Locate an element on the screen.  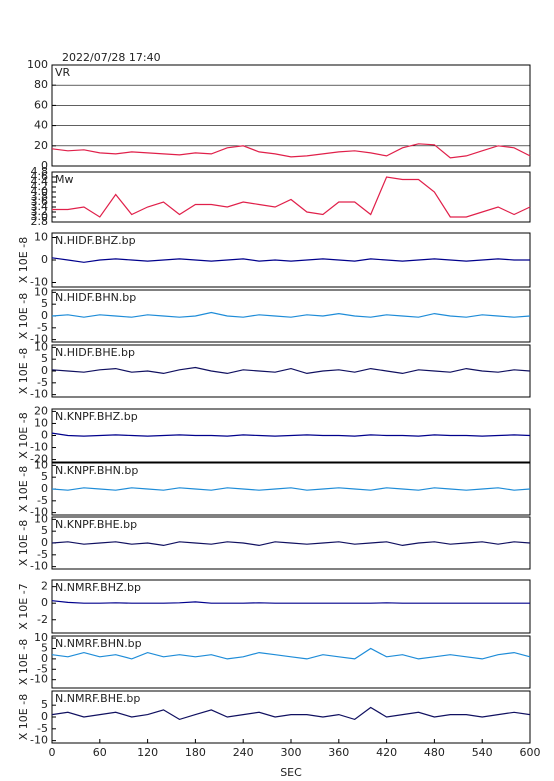
y-tick-label: 60 is located at coordinates (41, 104).